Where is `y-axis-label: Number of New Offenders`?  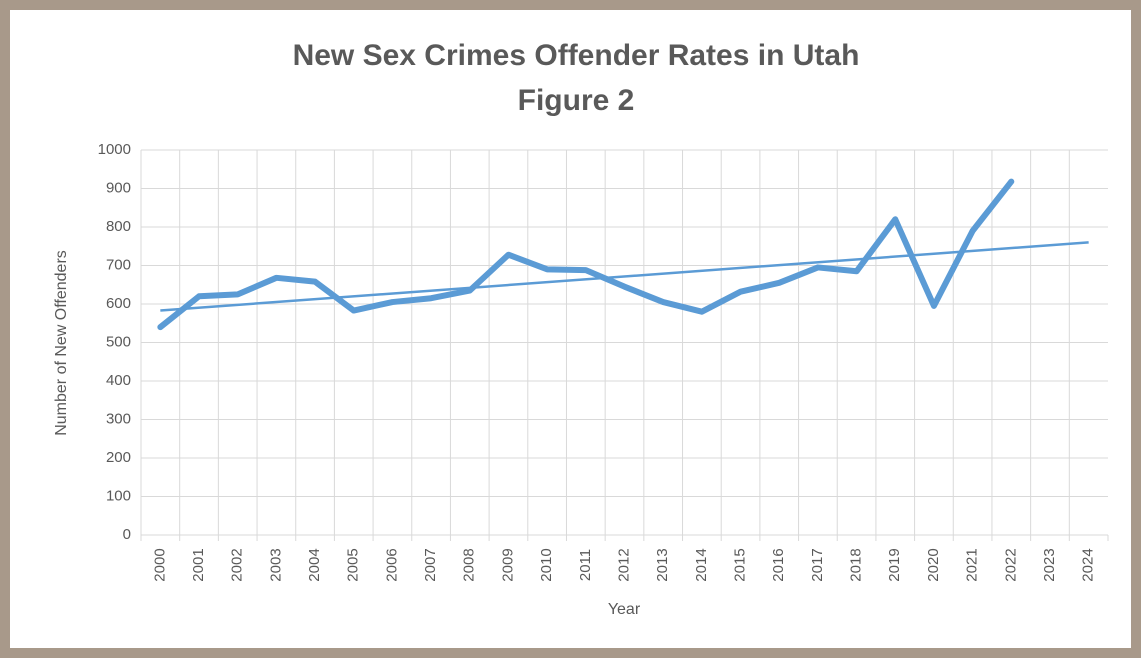 y-axis-label: Number of New Offenders is located at coordinates (61, 343).